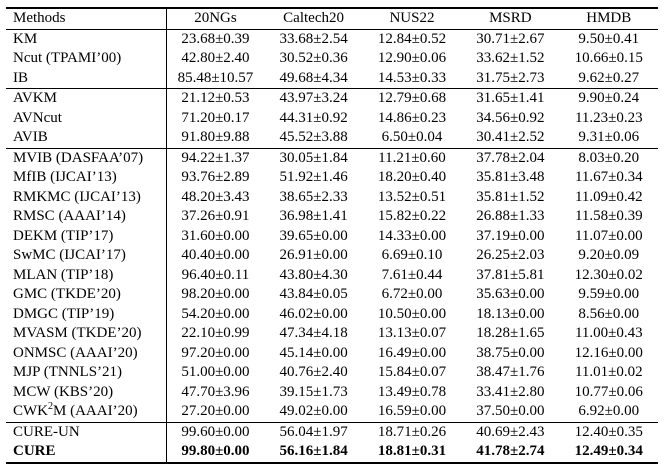 The width and height of the screenshot is (664, 468). What do you see at coordinates (215, 216) in the screenshot?
I see `value-cell: 37.26±0.91` at bounding box center [215, 216].